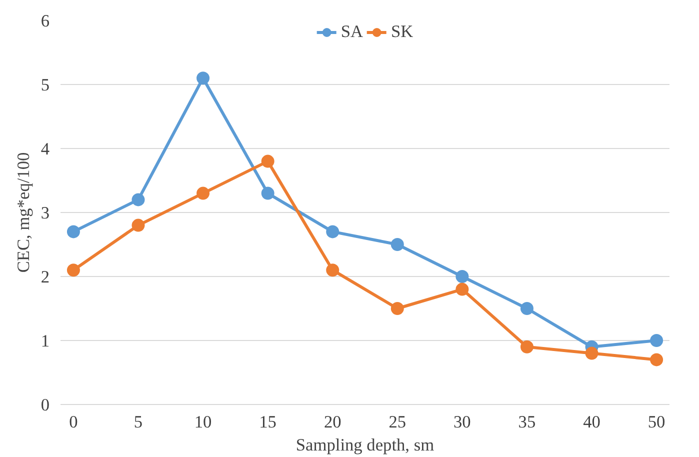 The image size is (699, 457). I want to click on x-tick-label: 15, so click(267, 422).